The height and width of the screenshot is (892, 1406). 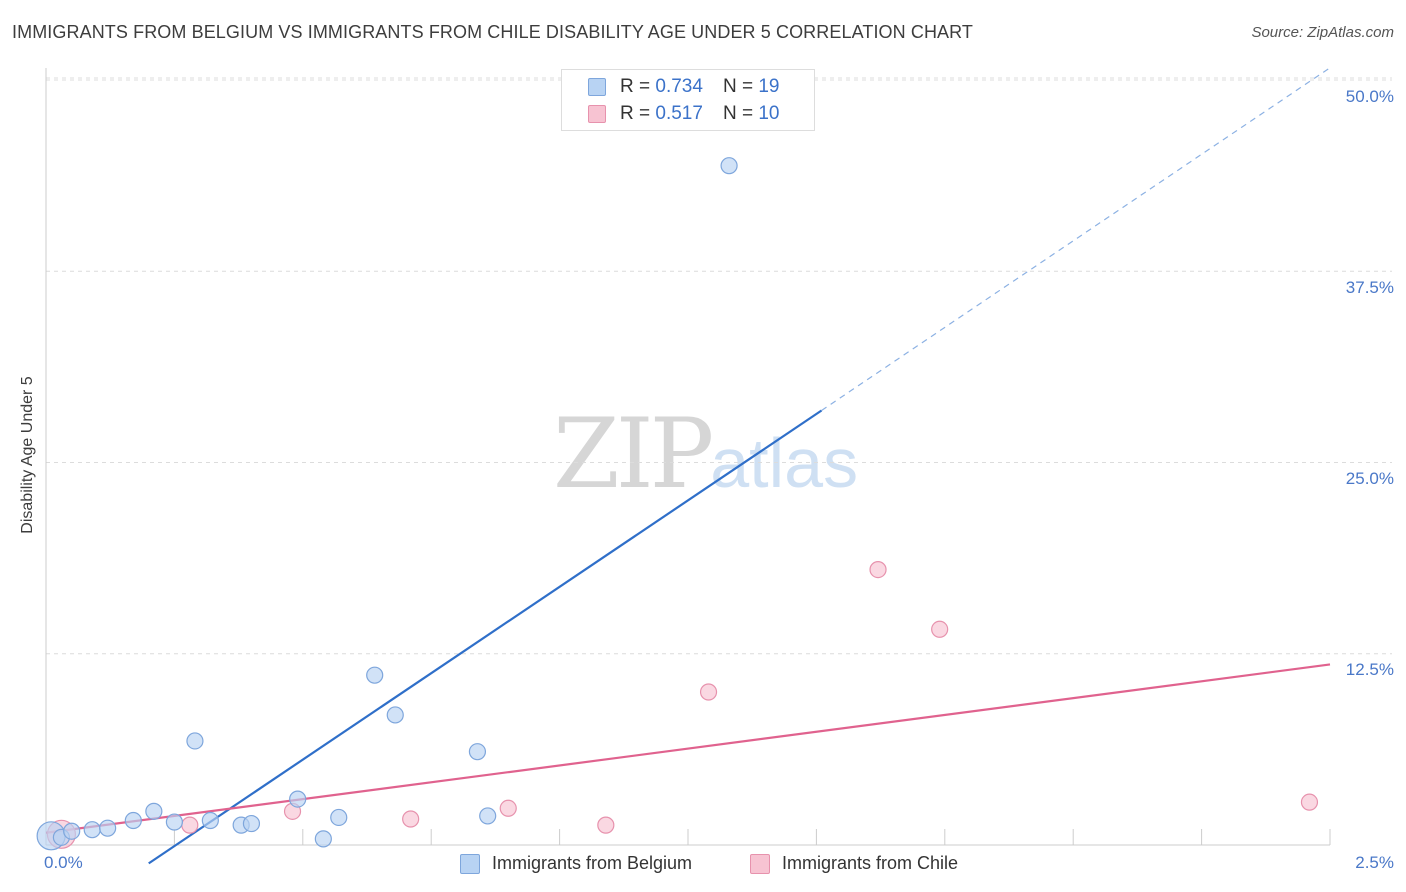 I want to click on legend-row-chile: R = 0.517 N = 10, so click(x=683, y=114).